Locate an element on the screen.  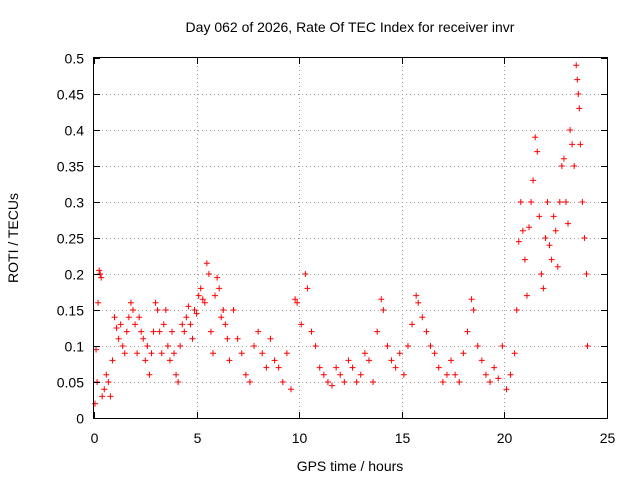
y-tick-label: 0.1 is located at coordinates (75, 347).